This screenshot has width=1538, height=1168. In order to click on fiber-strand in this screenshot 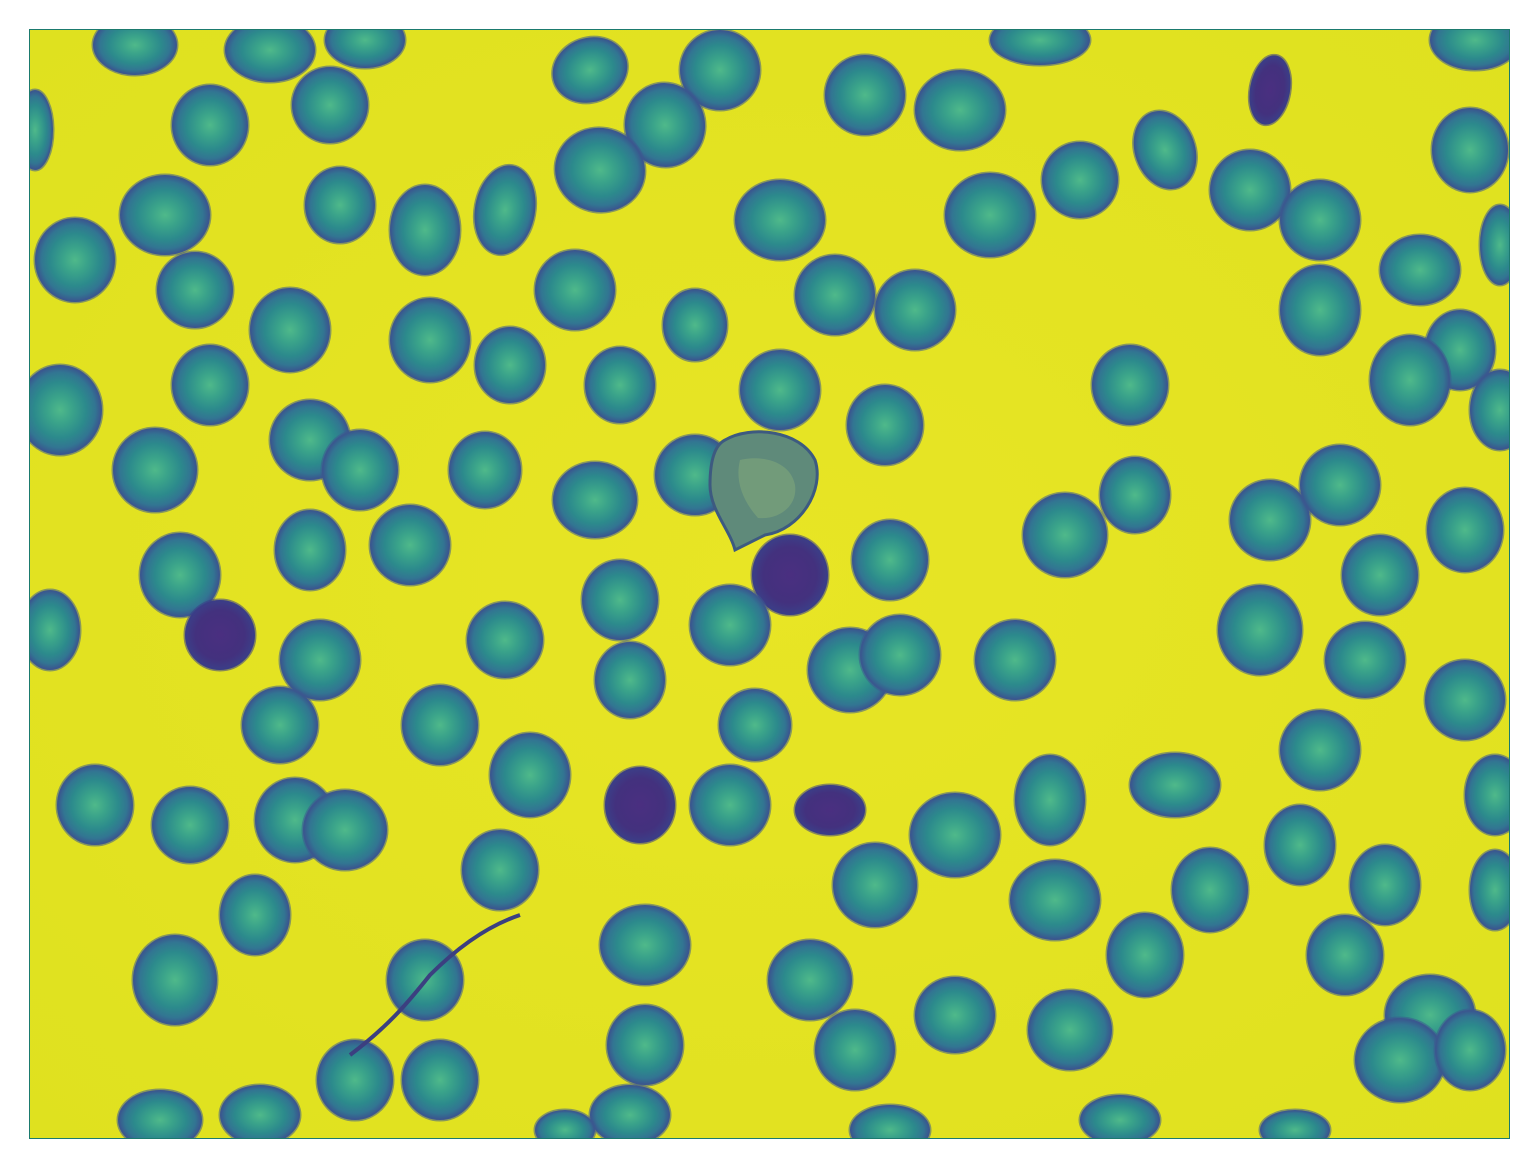, I will do `click(434, 985)`.